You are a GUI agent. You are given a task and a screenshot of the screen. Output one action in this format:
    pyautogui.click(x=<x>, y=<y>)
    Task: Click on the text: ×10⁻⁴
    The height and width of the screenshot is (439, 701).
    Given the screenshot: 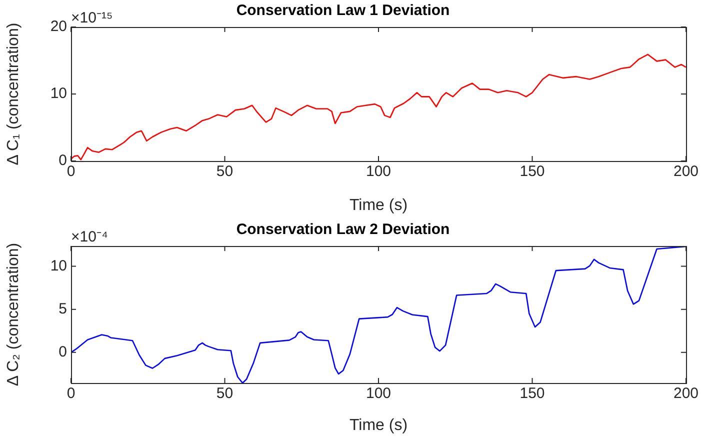 What is the action you would take?
    pyautogui.click(x=89, y=237)
    